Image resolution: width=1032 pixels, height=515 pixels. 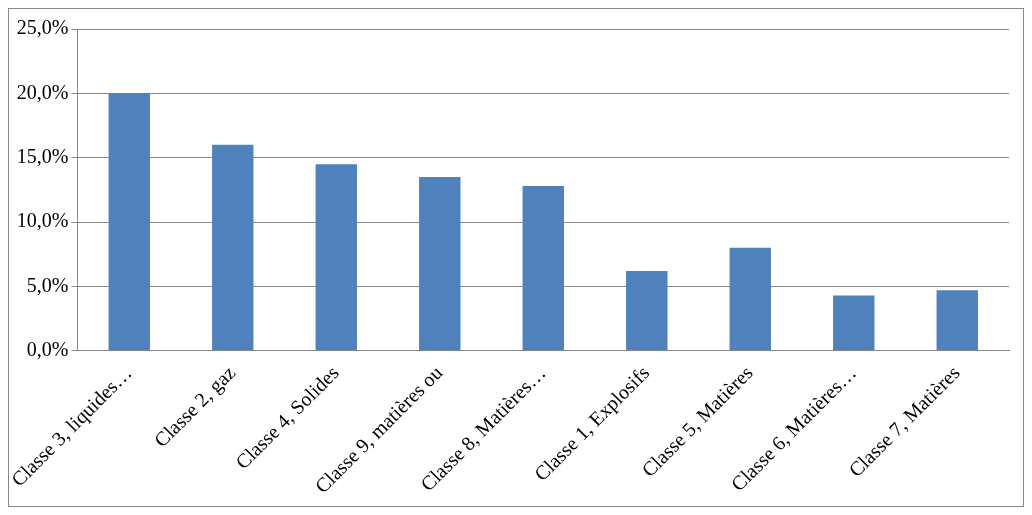 What do you see at coordinates (42, 27) in the screenshot?
I see `y-tick-label: 25,0%` at bounding box center [42, 27].